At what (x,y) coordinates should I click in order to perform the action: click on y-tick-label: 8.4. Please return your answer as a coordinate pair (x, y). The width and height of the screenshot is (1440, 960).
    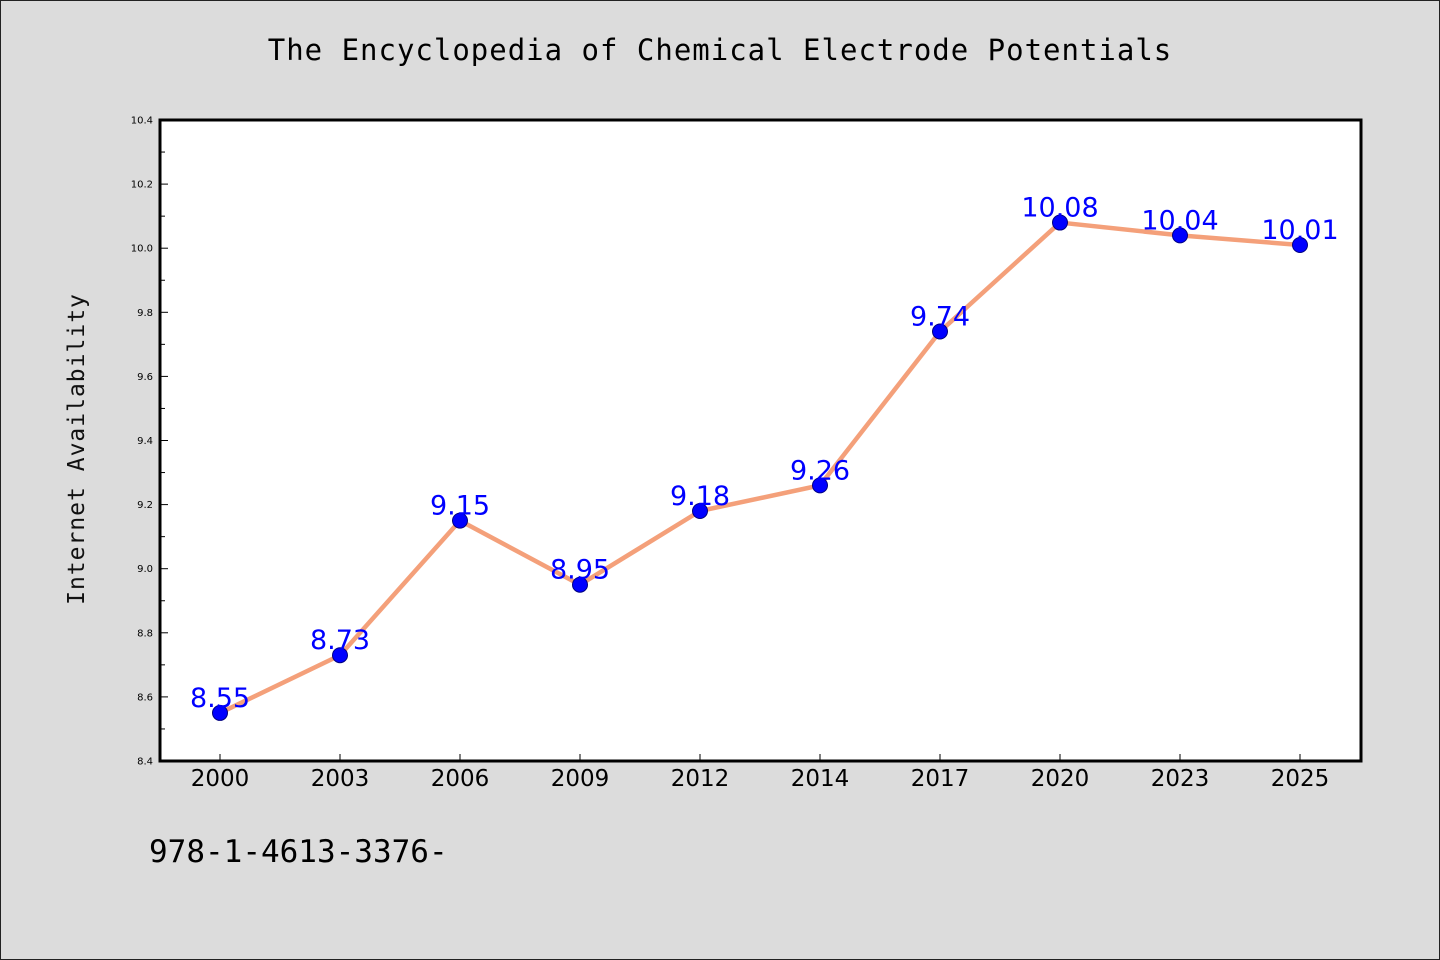
    Looking at the image, I should click on (145, 762).